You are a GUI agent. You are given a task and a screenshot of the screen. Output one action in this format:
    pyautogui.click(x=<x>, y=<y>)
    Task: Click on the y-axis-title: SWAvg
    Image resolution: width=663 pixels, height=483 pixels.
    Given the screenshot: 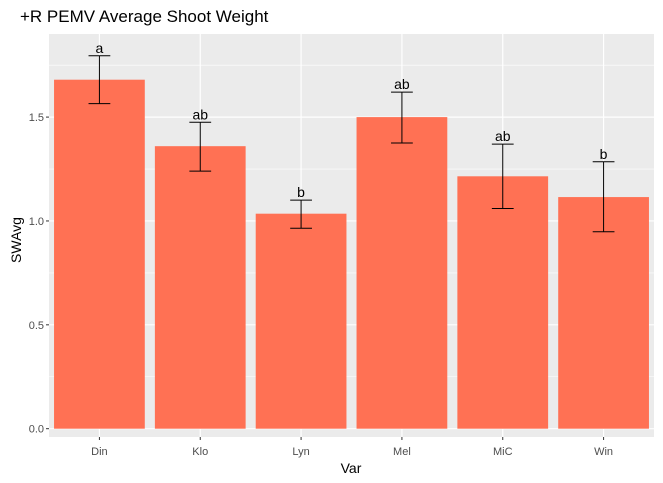 What is the action you would take?
    pyautogui.click(x=16, y=240)
    